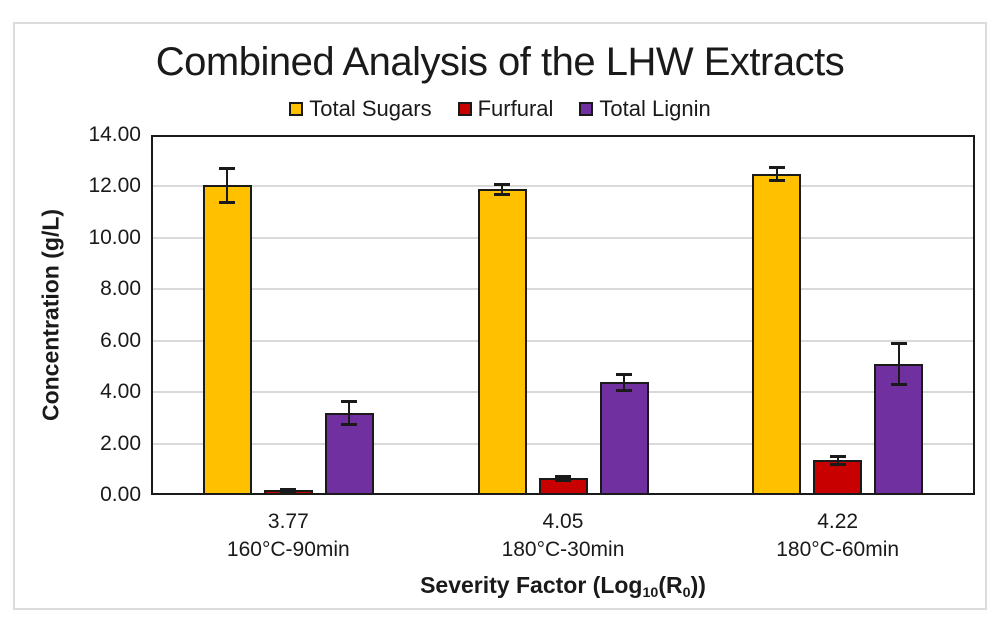 The image size is (1004, 630). What do you see at coordinates (515, 108) in the screenshot?
I see `legend-label: Furfural` at bounding box center [515, 108].